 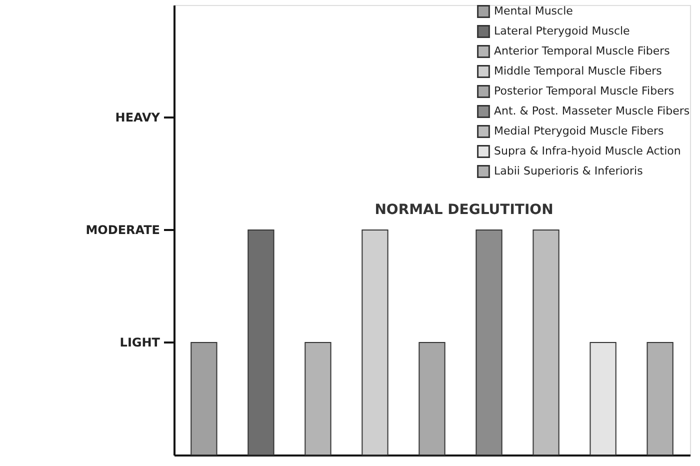 I want to click on legend-label: Ant. & Post. Masseter Muscle Fibers, so click(x=592, y=111).